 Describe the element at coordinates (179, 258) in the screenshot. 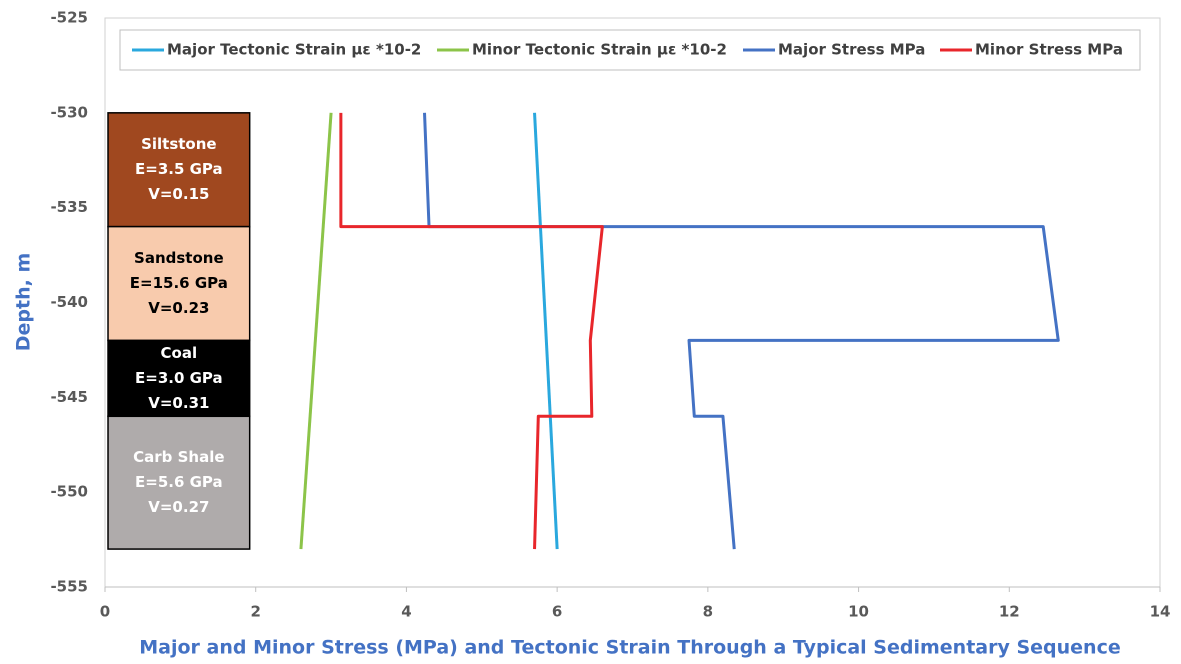

I see `layer-name: Sandstone` at that location.